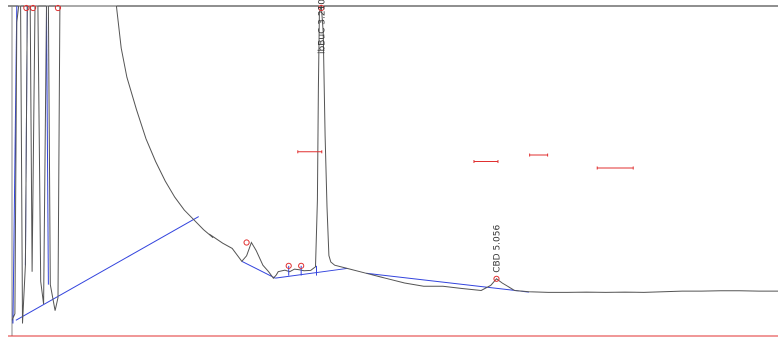 The image size is (778, 342). I want to click on peak-label-1: CBD 5.056, so click(497, 249).